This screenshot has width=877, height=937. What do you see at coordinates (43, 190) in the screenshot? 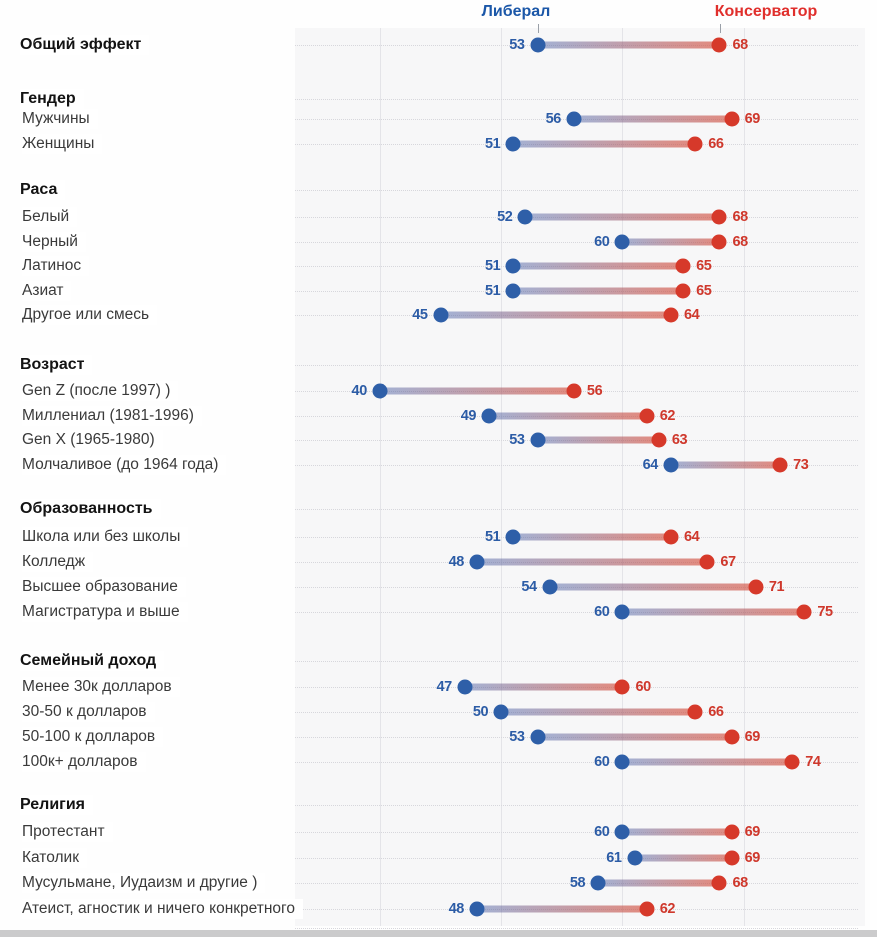
I see `section-title: Раса` at bounding box center [43, 190].